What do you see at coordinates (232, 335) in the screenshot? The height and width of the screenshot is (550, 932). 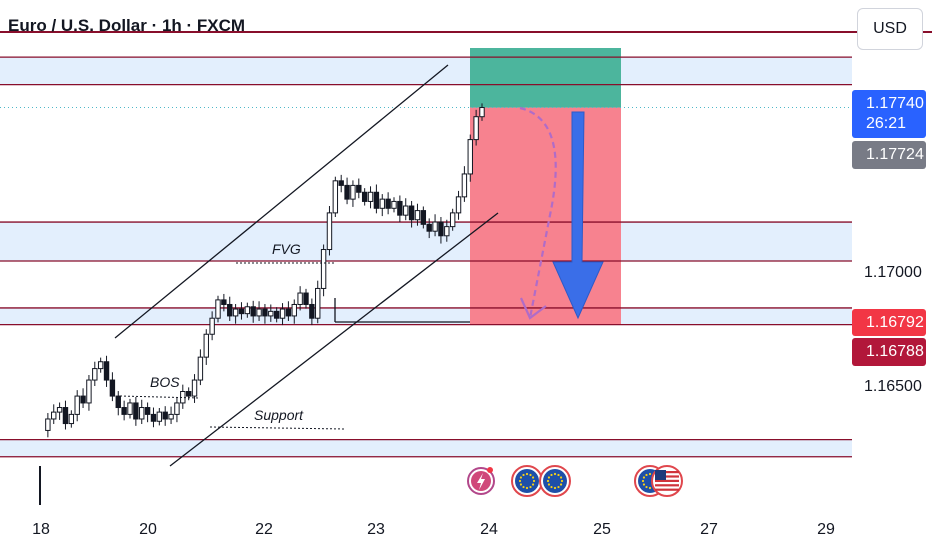 I see `annotations: FVG BOS Support` at bounding box center [232, 335].